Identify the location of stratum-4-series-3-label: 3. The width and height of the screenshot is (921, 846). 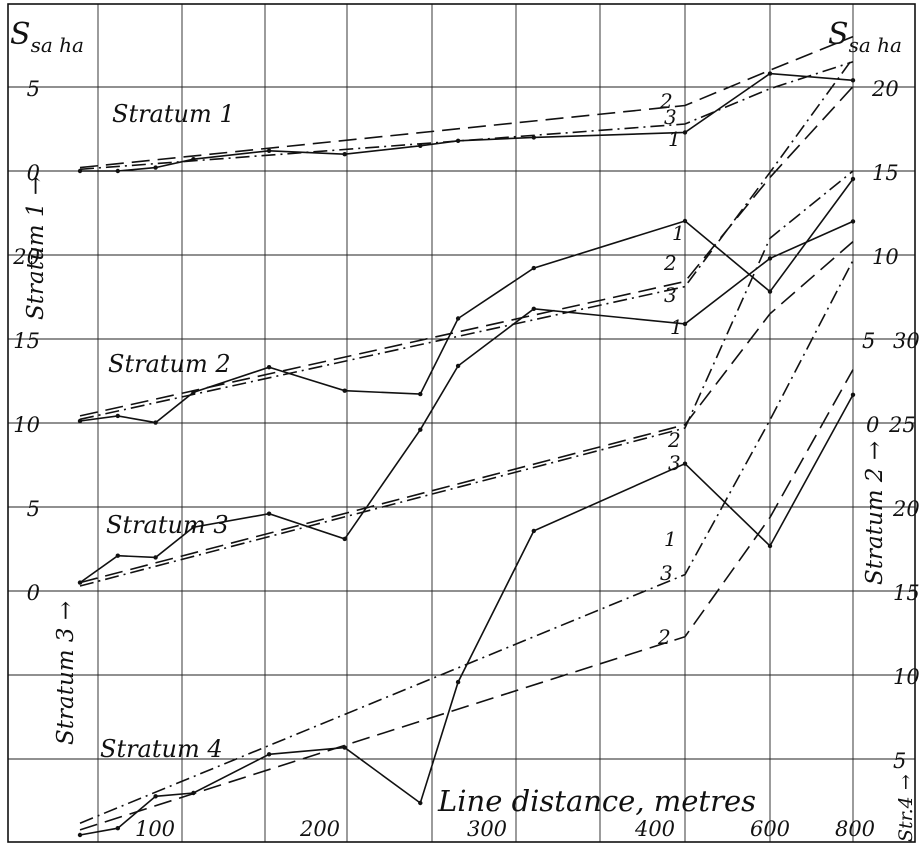
(666, 573).